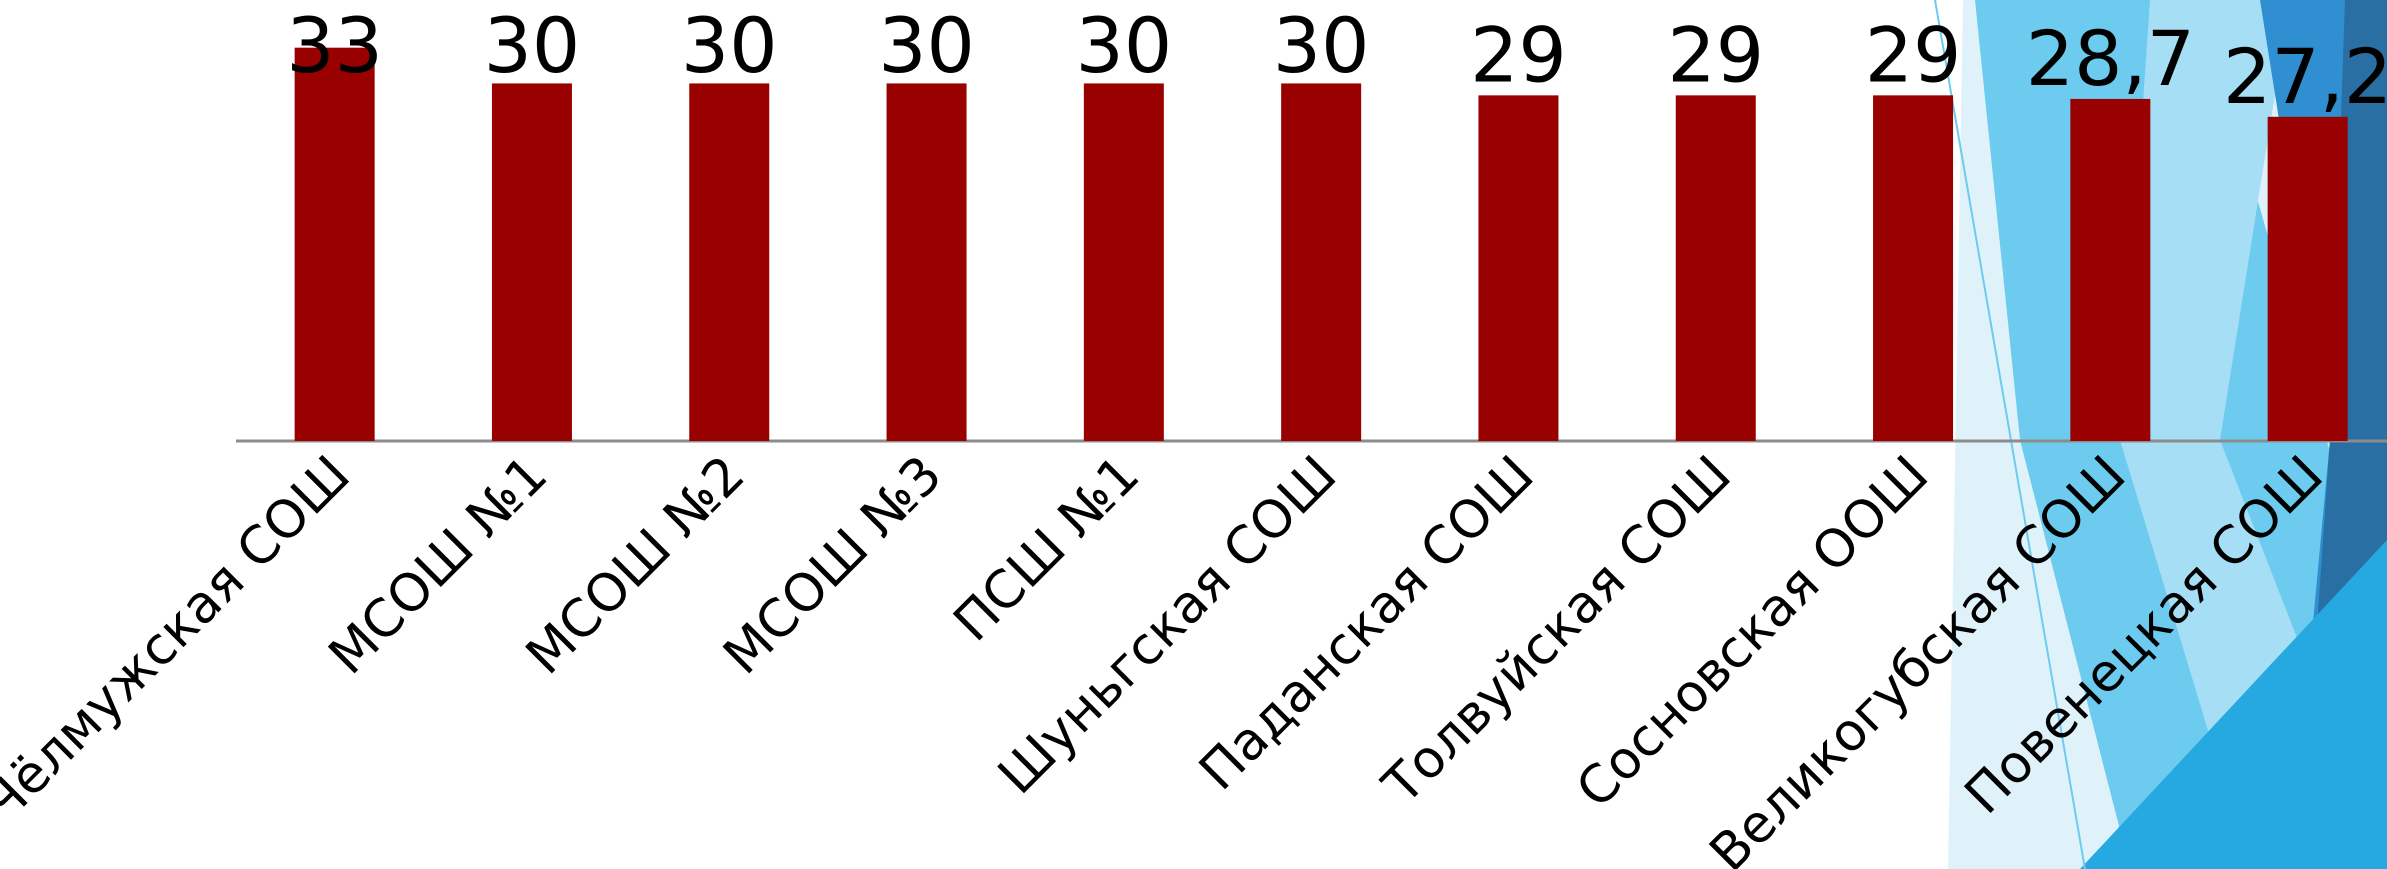 Image resolution: width=2387 pixels, height=869 pixels. I want to click on value-label: 28,7, so click(2110, 58).